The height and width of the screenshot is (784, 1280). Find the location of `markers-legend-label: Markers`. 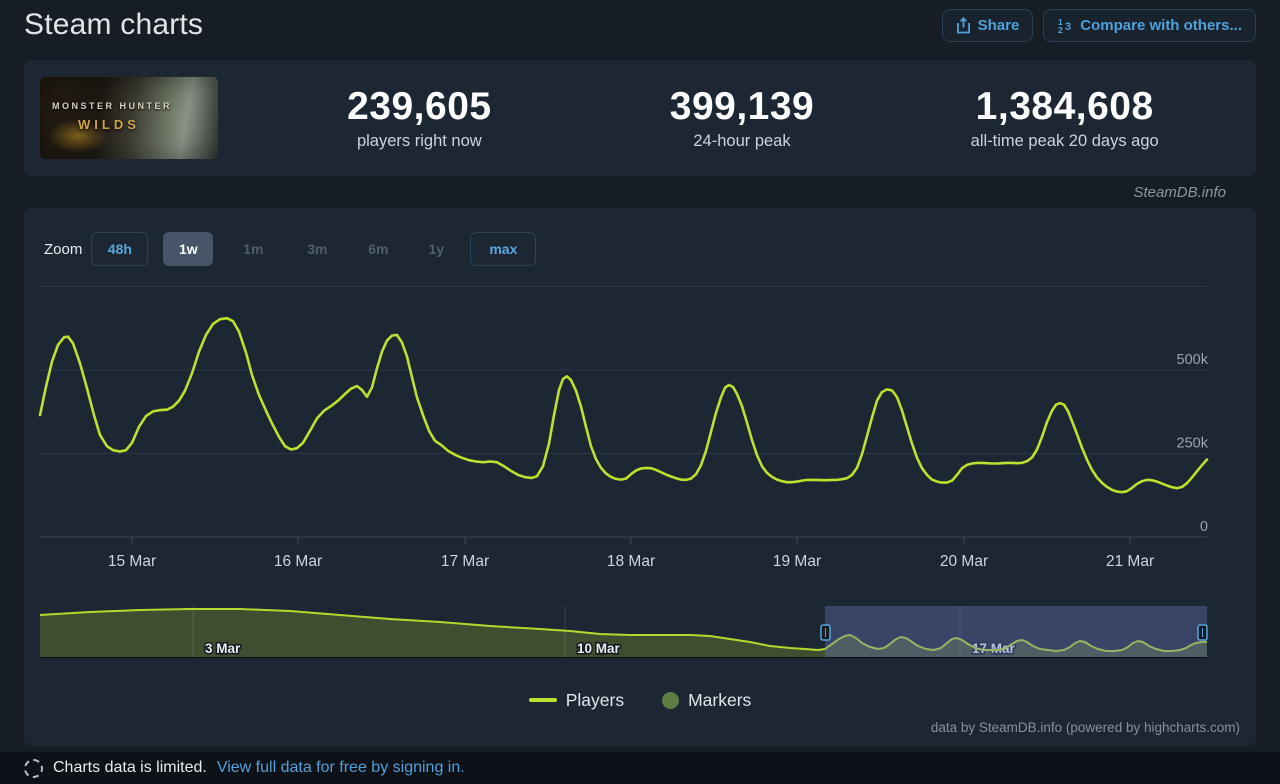

markers-legend-label: Markers is located at coordinates (720, 699).